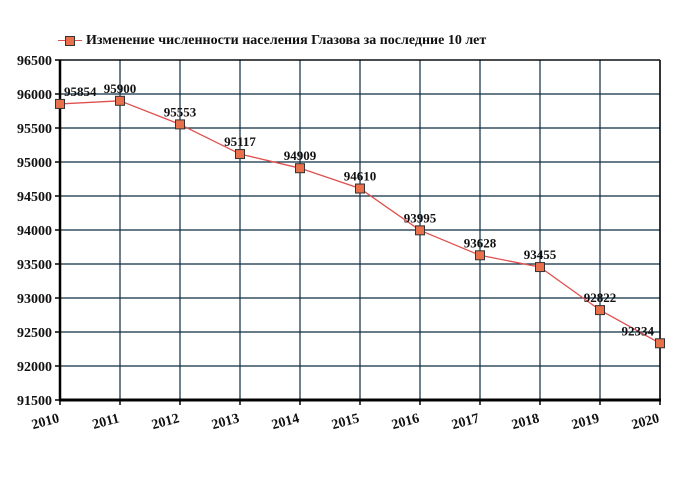 The width and height of the screenshot is (680, 500). What do you see at coordinates (585, 422) in the screenshot?
I see `x-tick-label: 2019` at bounding box center [585, 422].